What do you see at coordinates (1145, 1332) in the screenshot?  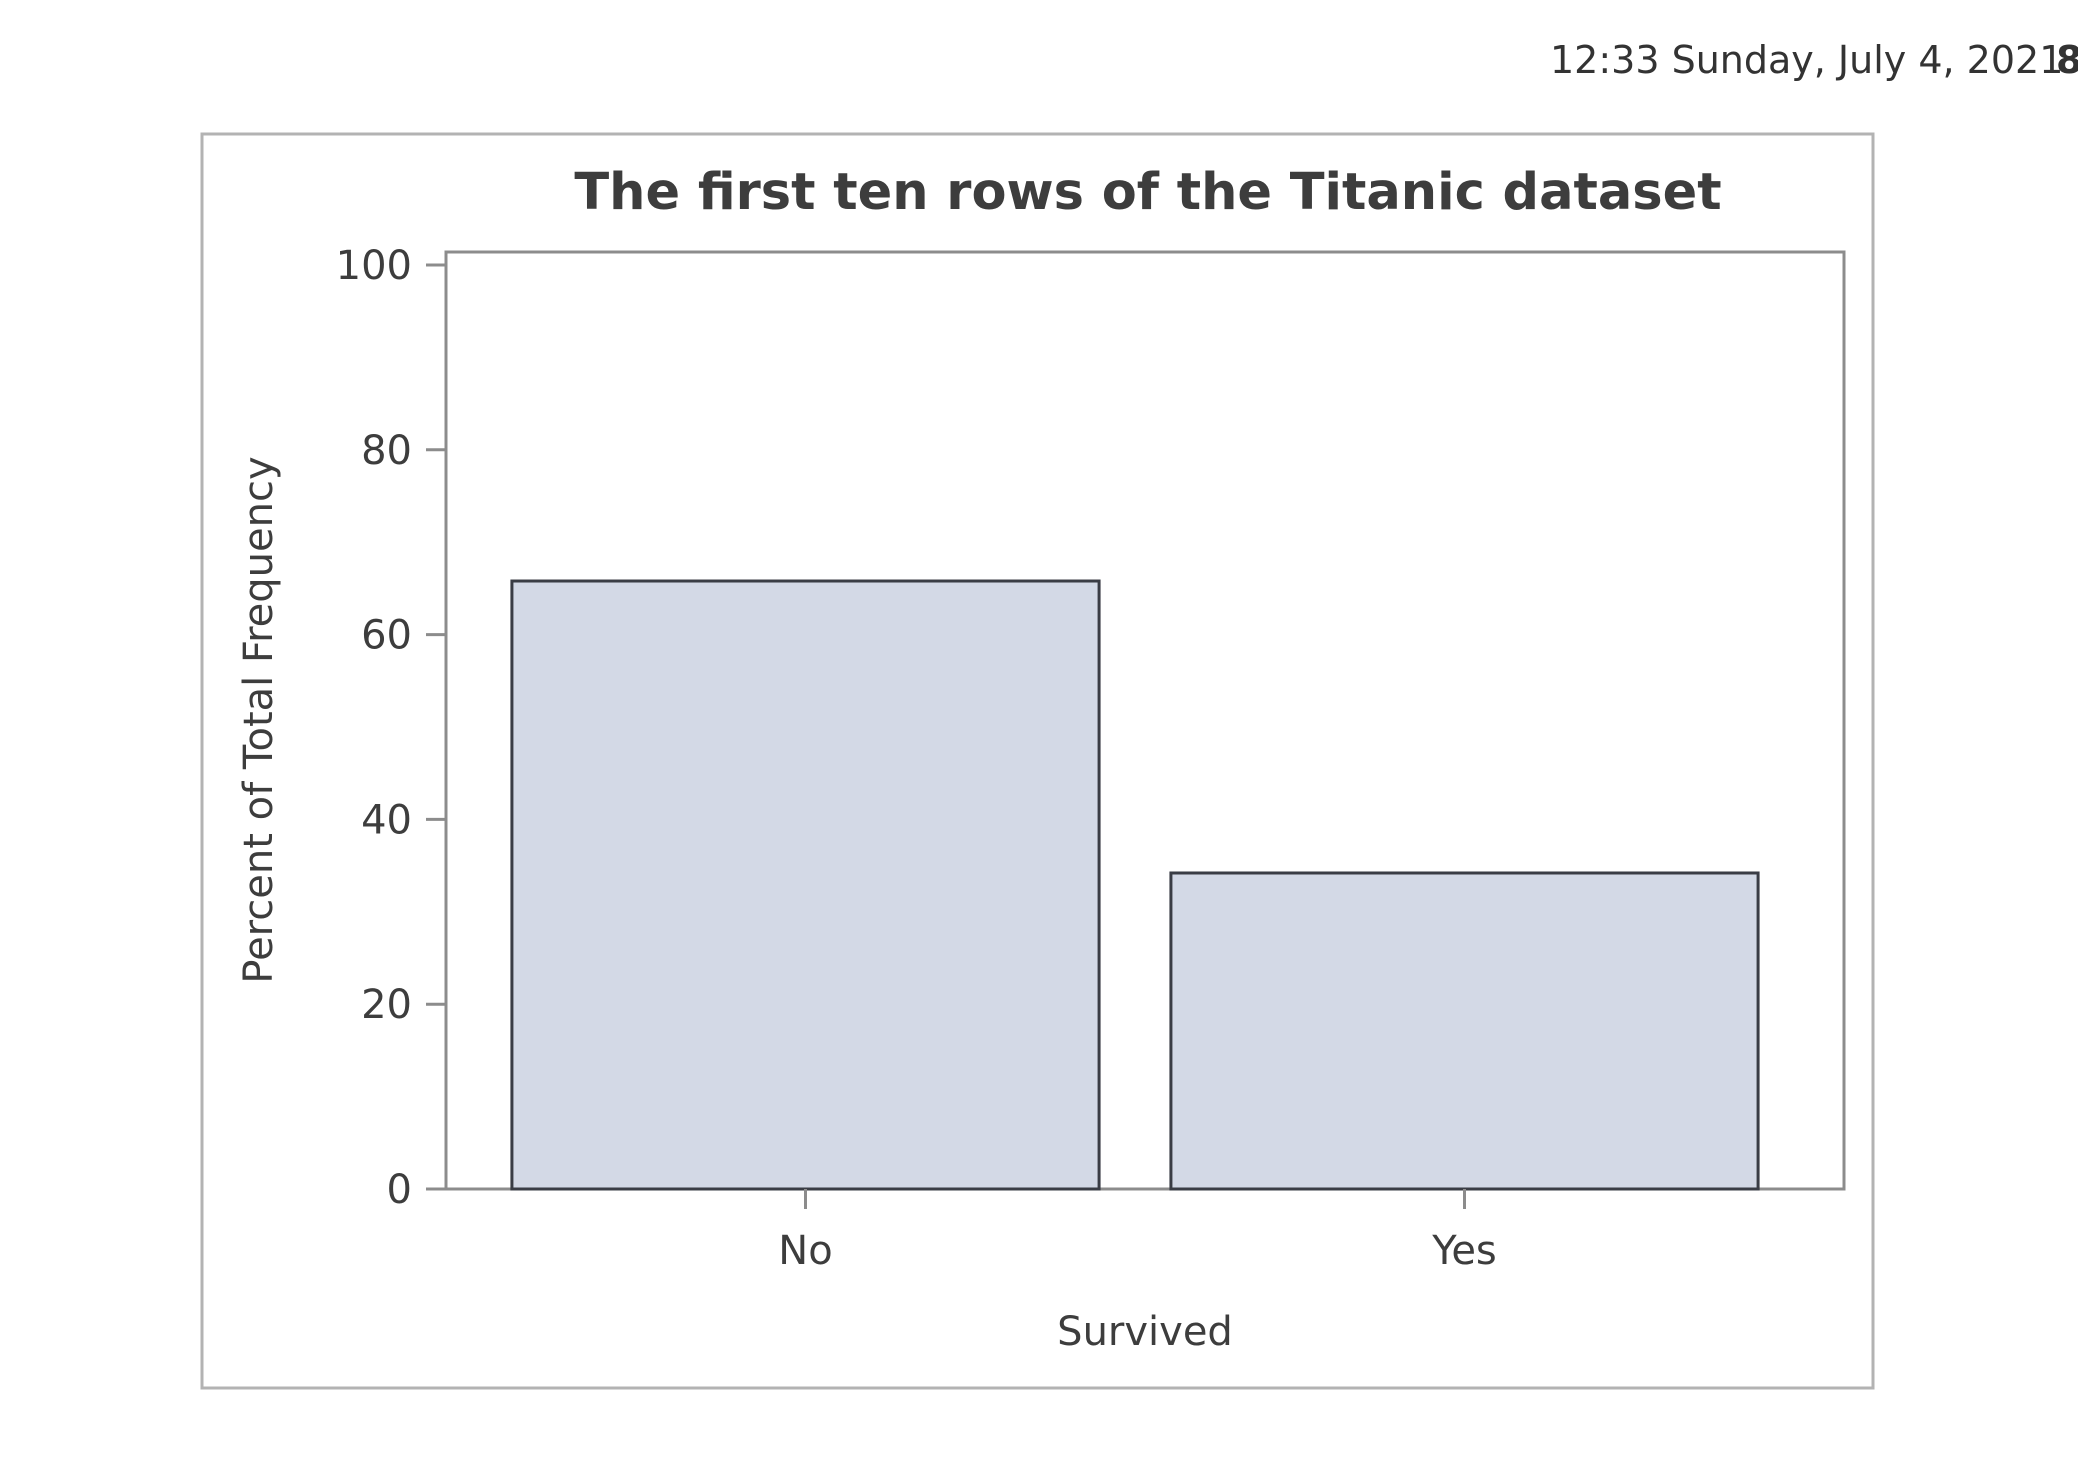 I see `x-axis-label: Survived` at bounding box center [1145, 1332].